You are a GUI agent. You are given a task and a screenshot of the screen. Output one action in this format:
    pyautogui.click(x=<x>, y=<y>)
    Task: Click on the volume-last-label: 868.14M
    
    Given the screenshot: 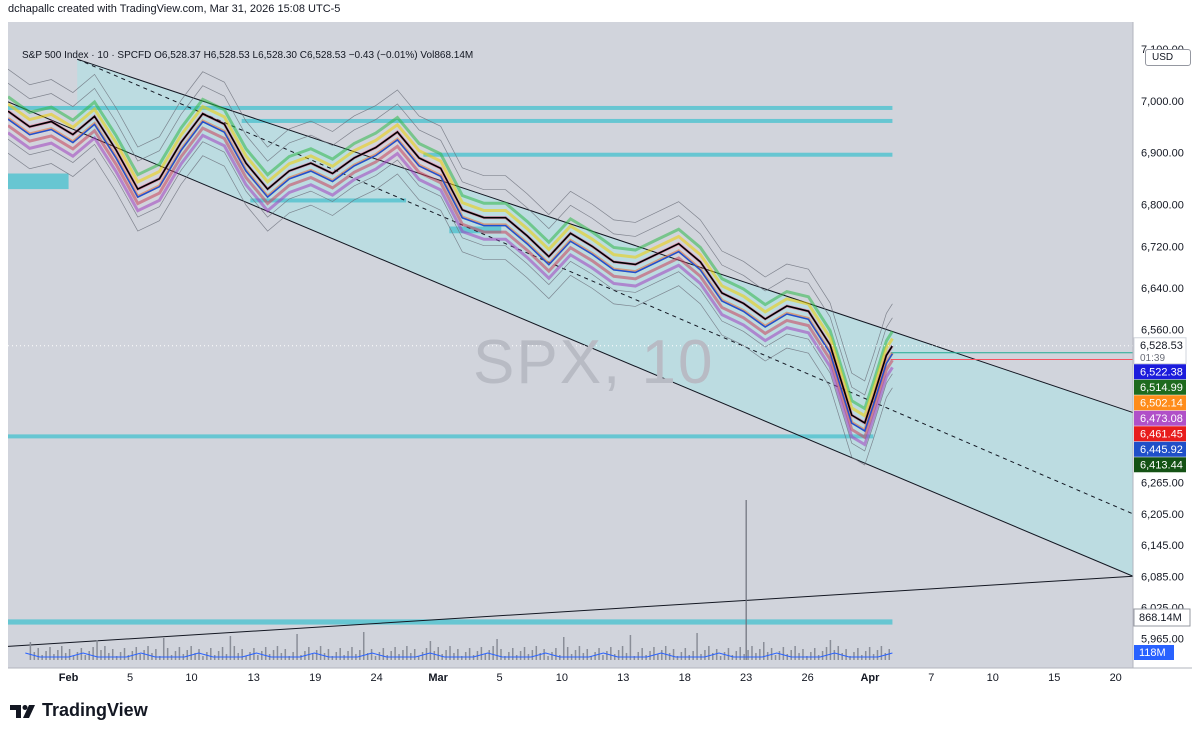 What is the action you would take?
    pyautogui.click(x=1160, y=618)
    